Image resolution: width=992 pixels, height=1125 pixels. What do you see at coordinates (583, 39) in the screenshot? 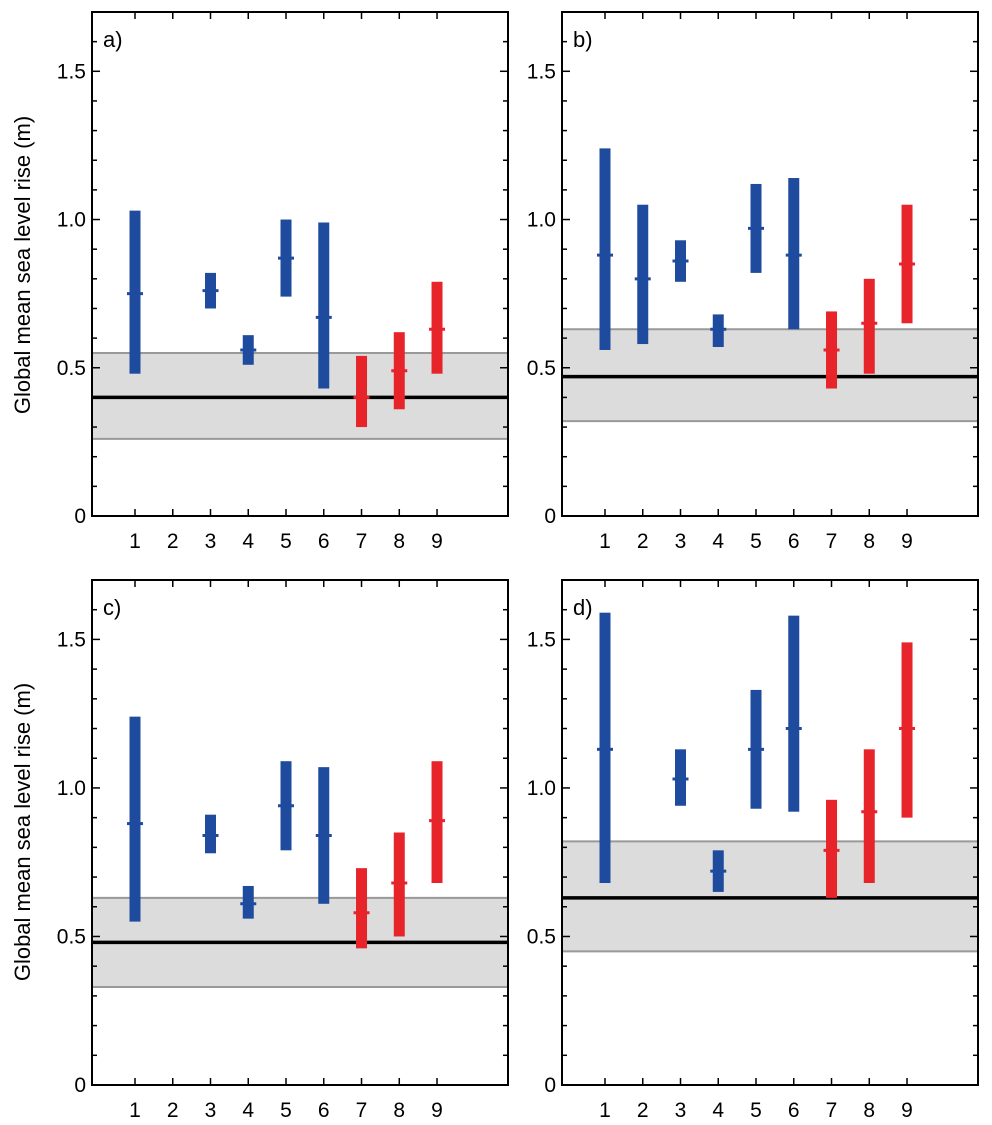
I see `panel-letter: b)` at bounding box center [583, 39].